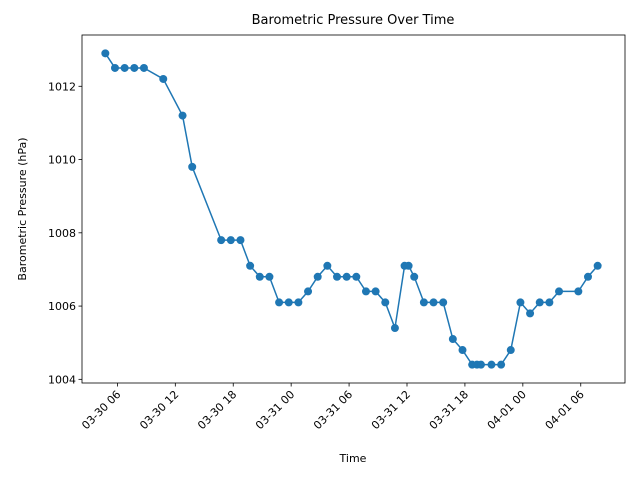 Image resolution: width=640 pixels, height=480 pixels. What do you see at coordinates (449, 410) in the screenshot?
I see `x-tick-label: 03-31 18` at bounding box center [449, 410].